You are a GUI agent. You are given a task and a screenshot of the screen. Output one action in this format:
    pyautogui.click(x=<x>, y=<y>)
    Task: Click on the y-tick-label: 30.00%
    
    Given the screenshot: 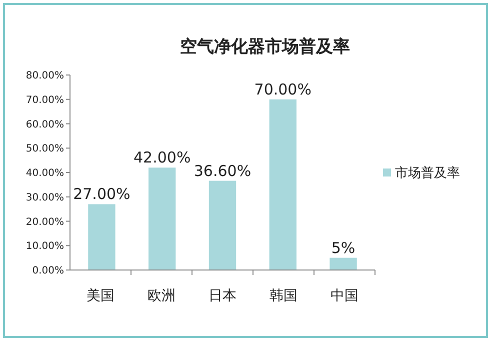 What is the action you would take?
    pyautogui.click(x=45, y=198)
    